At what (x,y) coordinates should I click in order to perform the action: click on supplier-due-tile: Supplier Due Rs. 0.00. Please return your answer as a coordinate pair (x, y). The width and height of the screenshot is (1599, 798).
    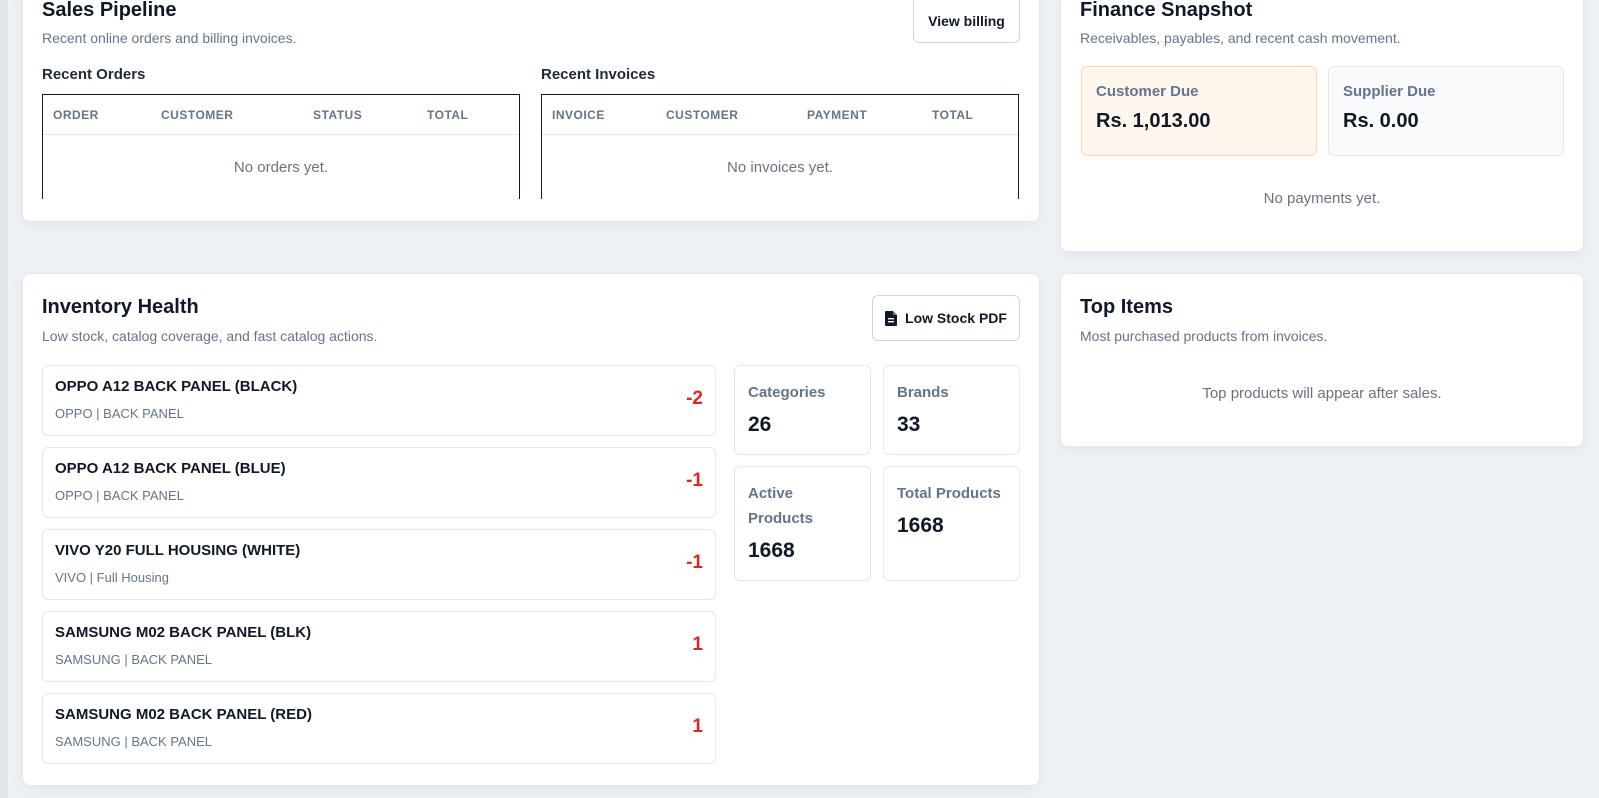
    Looking at the image, I should click on (1446, 111).